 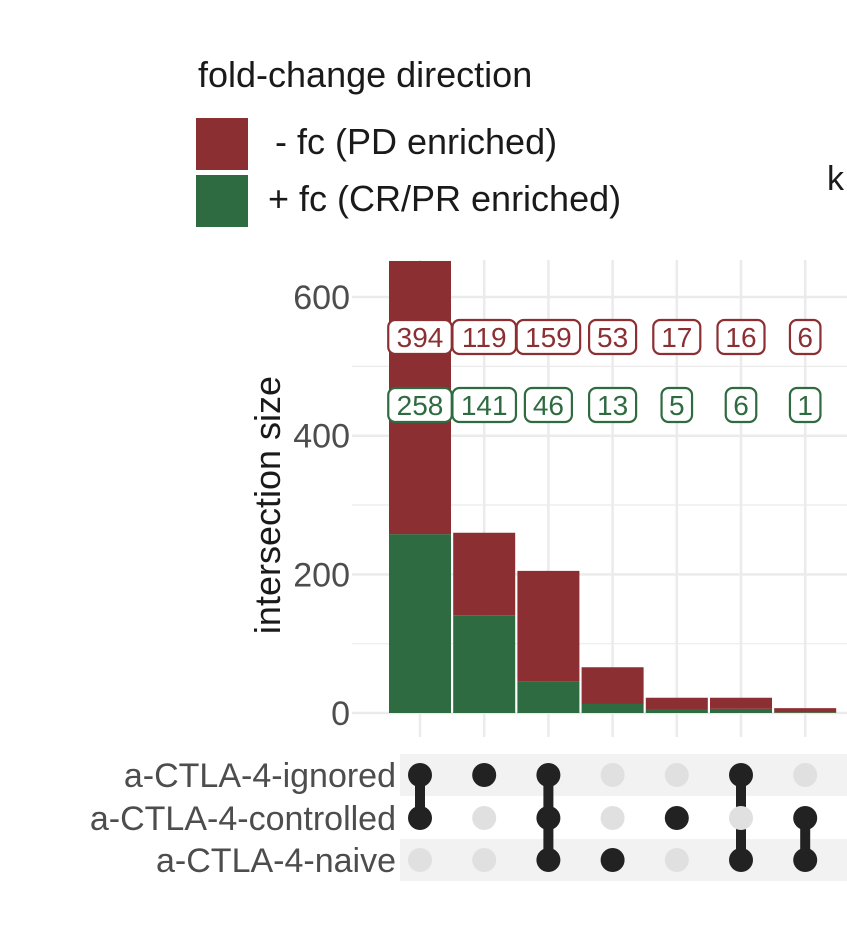 I want to click on pos-count-label-text: 6, so click(x=741, y=405).